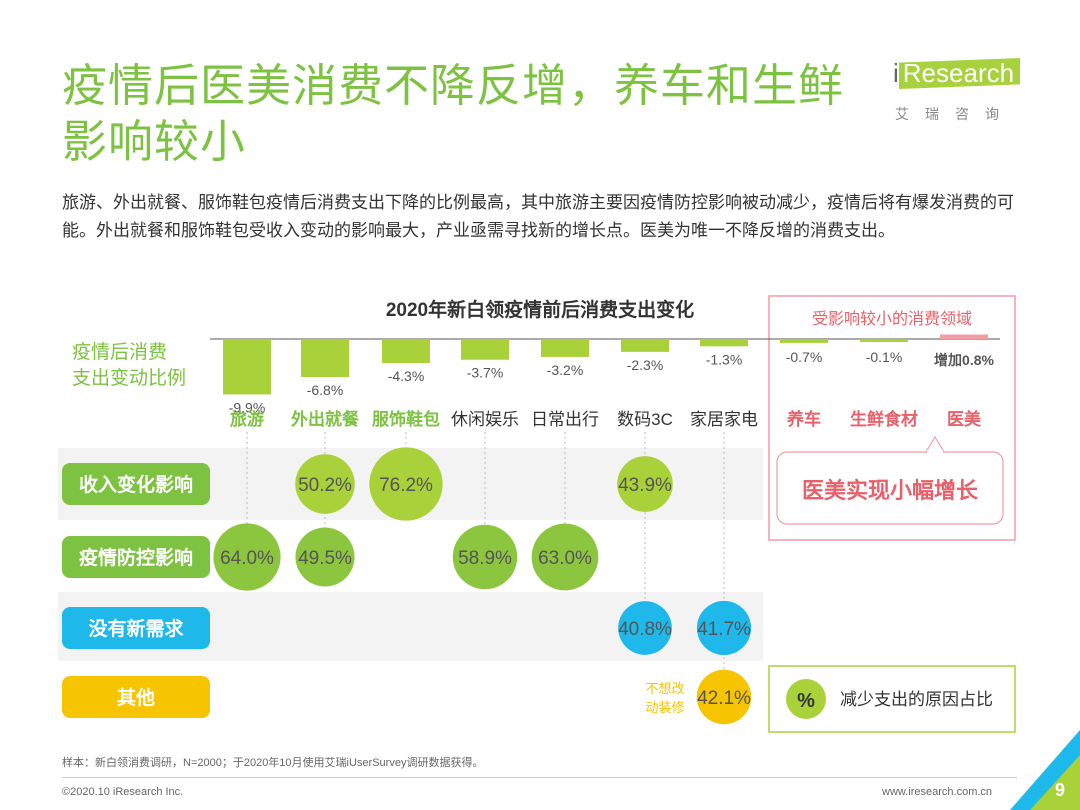  Describe the element at coordinates (565, 348) in the screenshot. I see `bar-日常出行` at that location.